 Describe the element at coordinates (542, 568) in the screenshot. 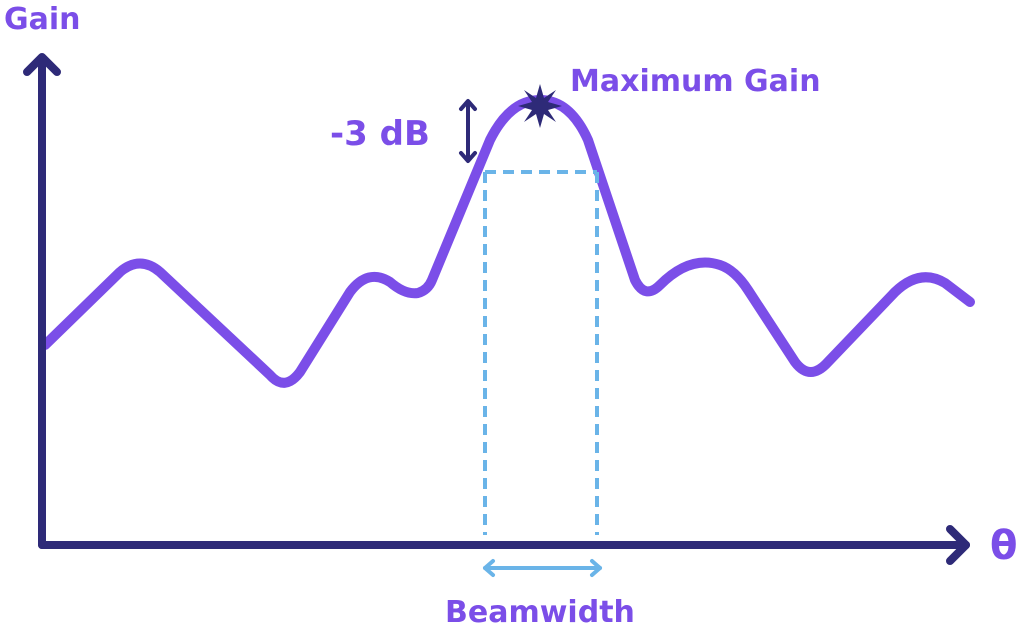

I see `beamwidth-arrow` at that location.